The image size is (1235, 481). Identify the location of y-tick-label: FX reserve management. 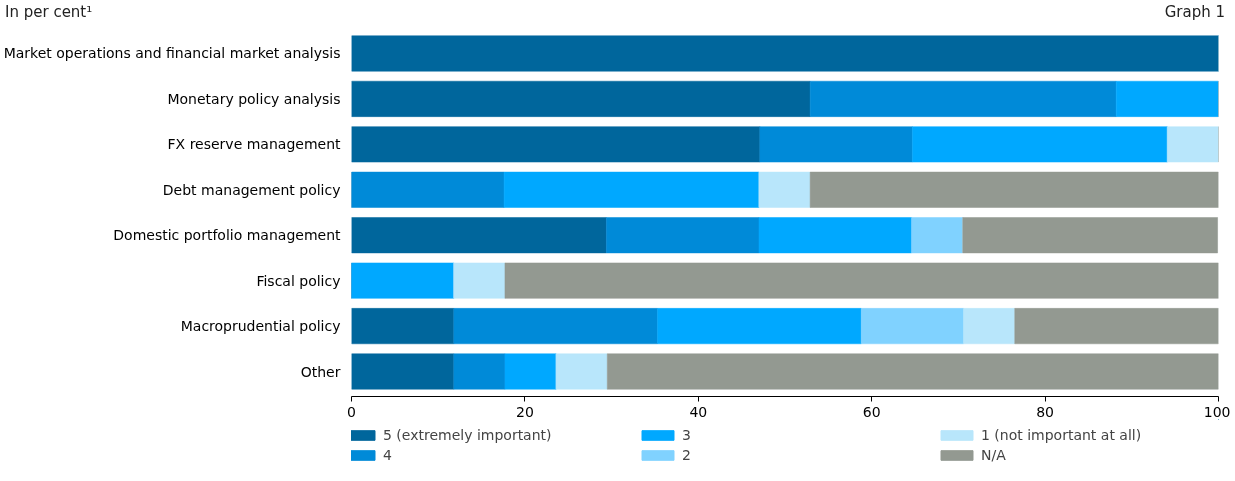
(254, 144).